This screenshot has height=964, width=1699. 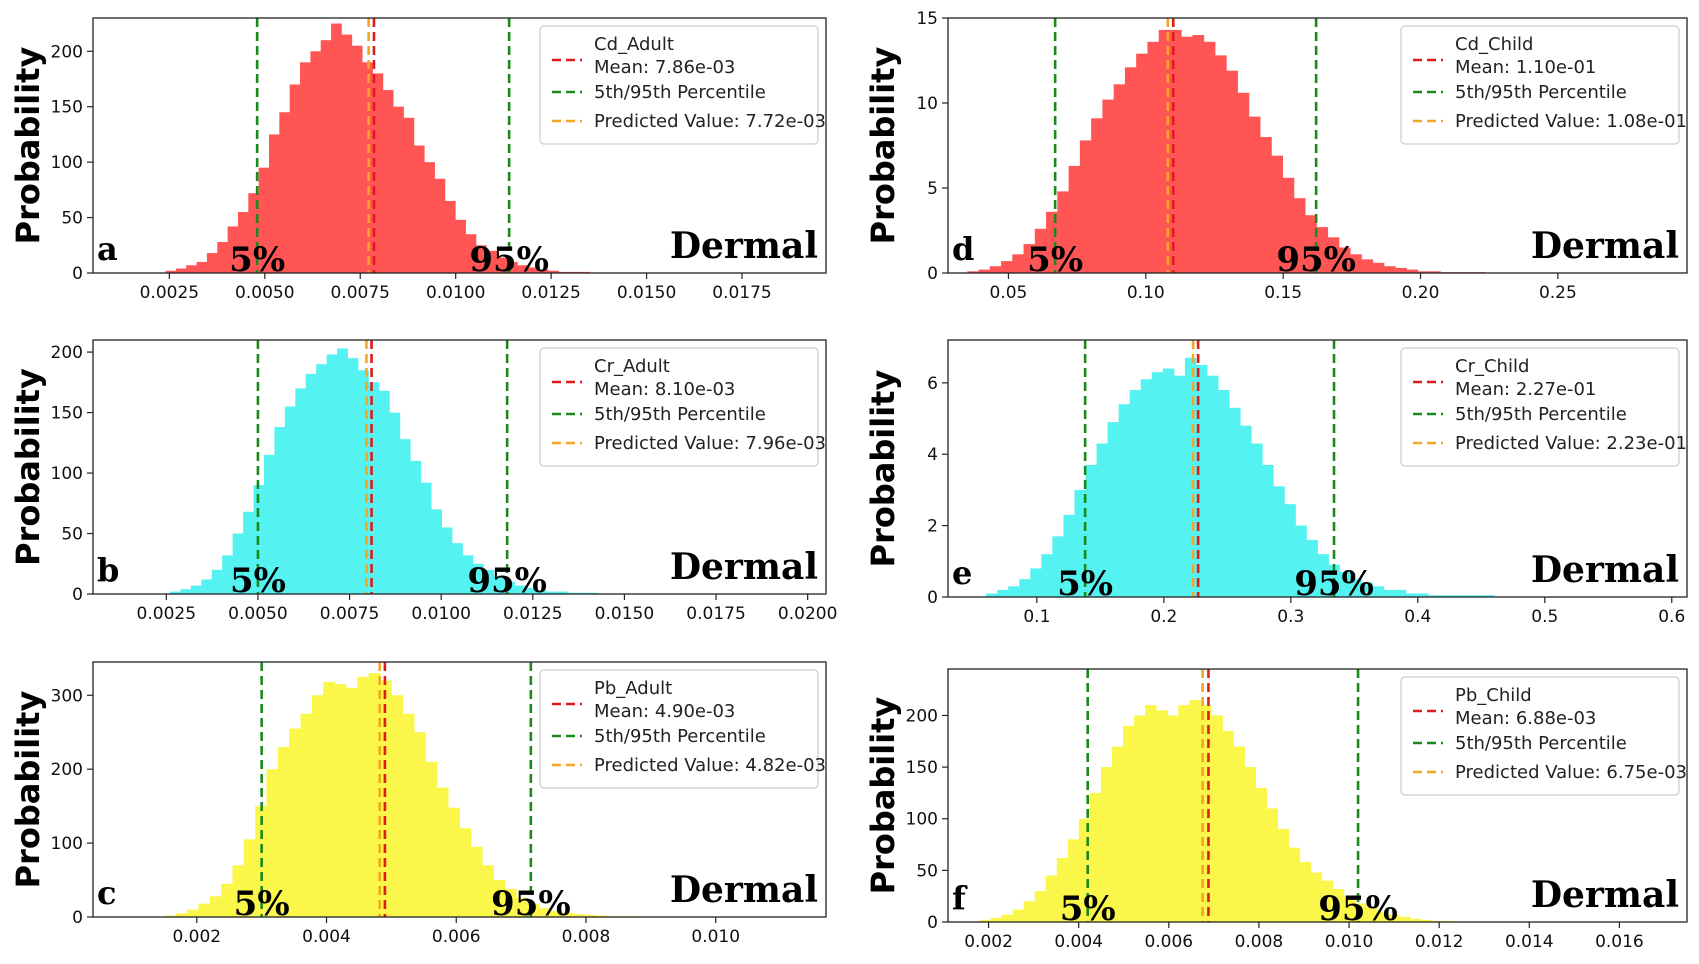 I want to click on histogram-bars, so click(x=378, y=148).